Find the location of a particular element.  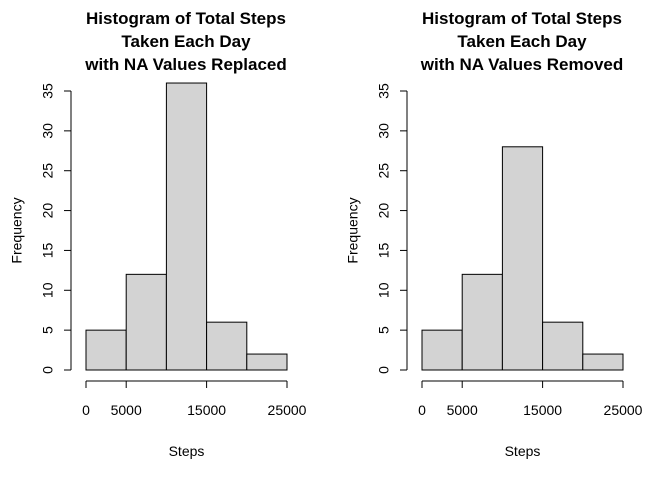

chart-title-line-3: with NA Values Removed is located at coordinates (521, 64).